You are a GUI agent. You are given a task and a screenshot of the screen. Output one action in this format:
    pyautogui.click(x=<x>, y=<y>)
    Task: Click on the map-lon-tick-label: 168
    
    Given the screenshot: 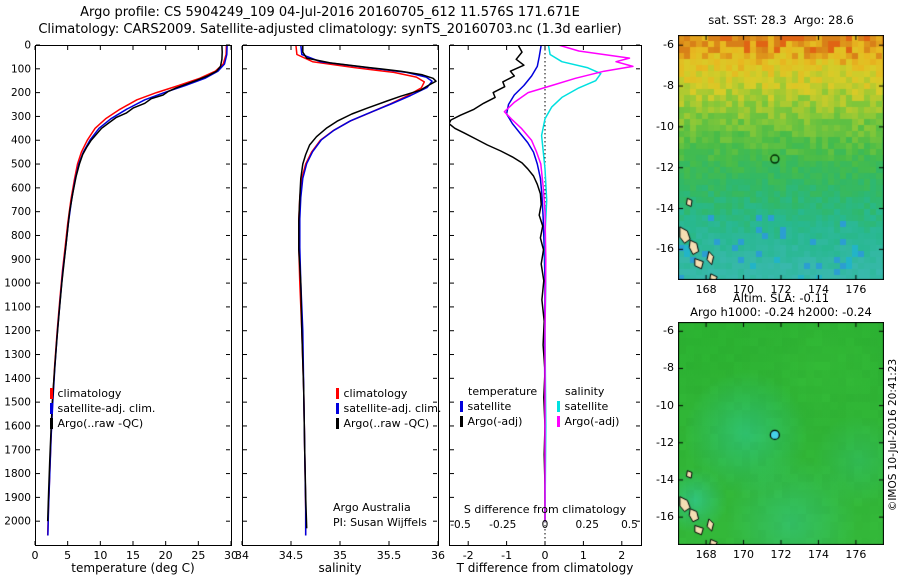 What is the action you would take?
    pyautogui.click(x=706, y=289)
    